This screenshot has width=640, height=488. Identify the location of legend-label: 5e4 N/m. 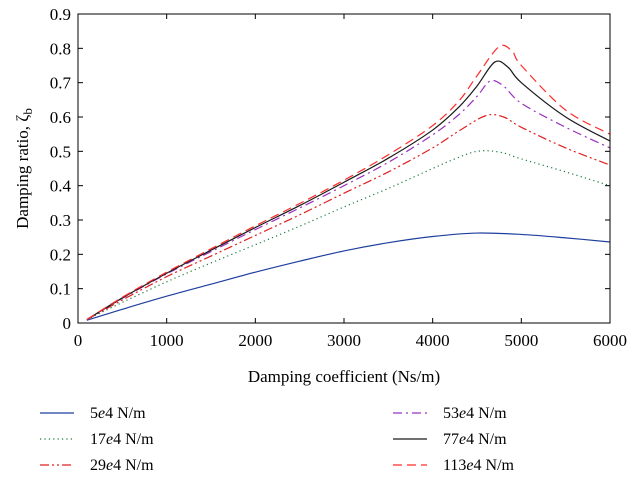
(118, 413).